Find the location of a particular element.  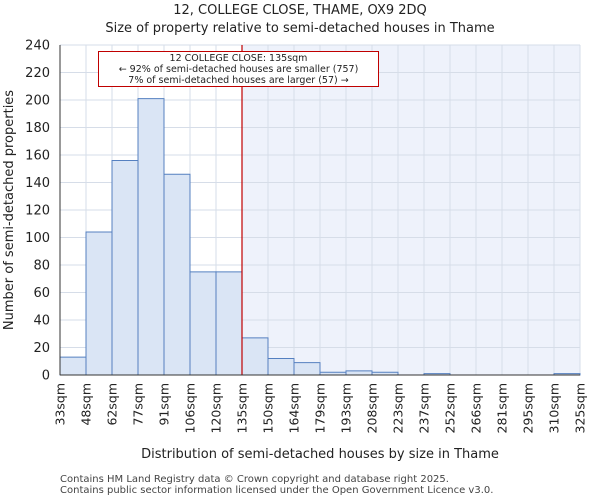

x-tick-label: 266sqm is located at coordinates (476, 408).